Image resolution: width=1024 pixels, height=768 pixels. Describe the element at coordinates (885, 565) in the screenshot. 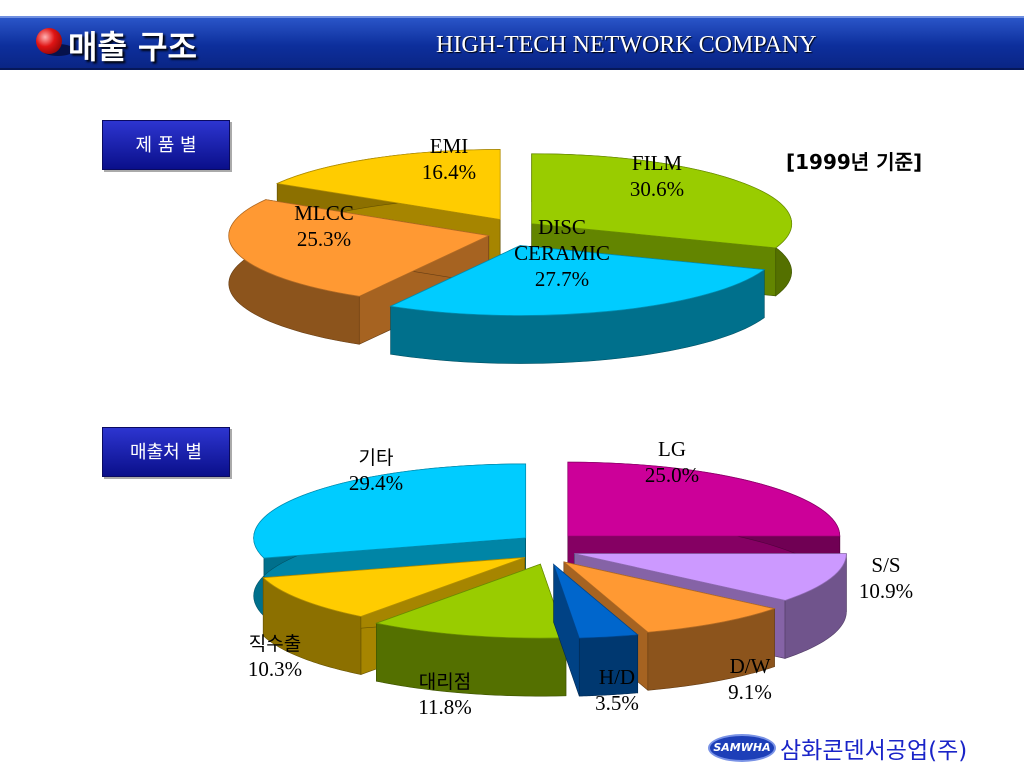

I see `pie-2-label-name-2: S/S` at that location.